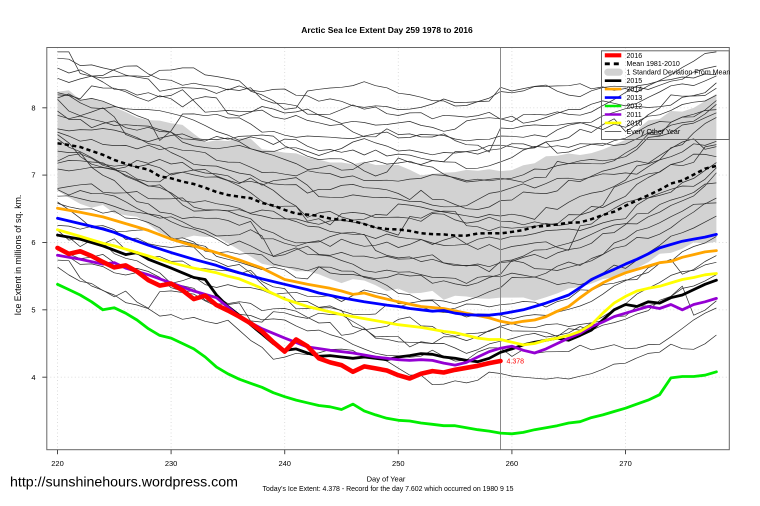 The image size is (760, 506). Describe the element at coordinates (398, 463) in the screenshot. I see `svg-text: 250` at that location.